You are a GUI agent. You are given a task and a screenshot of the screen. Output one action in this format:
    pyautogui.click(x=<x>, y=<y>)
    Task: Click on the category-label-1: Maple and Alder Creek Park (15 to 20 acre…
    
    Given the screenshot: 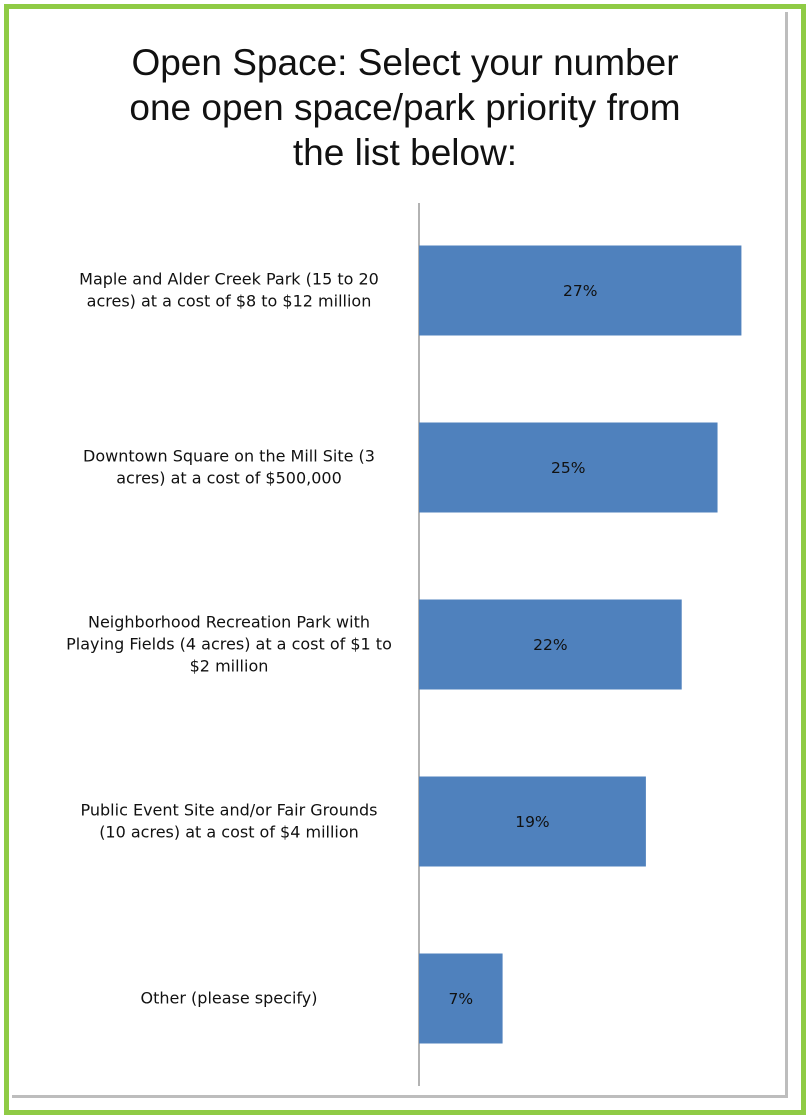 What is the action you would take?
    pyautogui.click(x=229, y=289)
    